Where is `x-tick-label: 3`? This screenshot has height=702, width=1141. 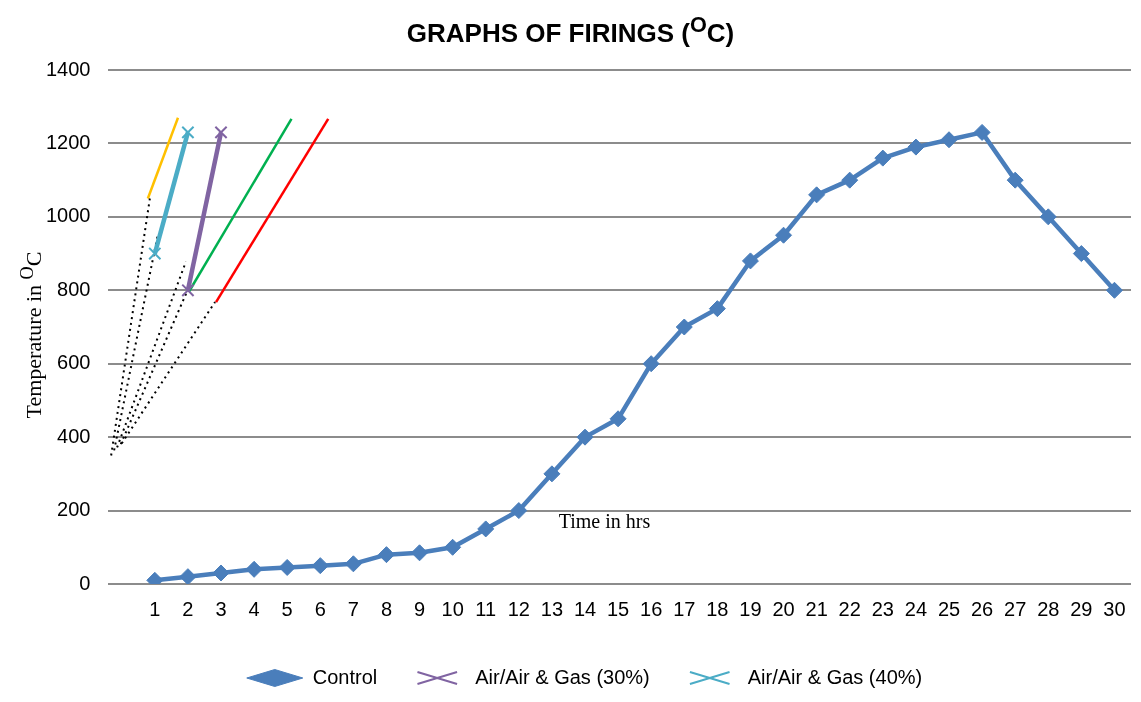
x-tick-label: 3 is located at coordinates (221, 608).